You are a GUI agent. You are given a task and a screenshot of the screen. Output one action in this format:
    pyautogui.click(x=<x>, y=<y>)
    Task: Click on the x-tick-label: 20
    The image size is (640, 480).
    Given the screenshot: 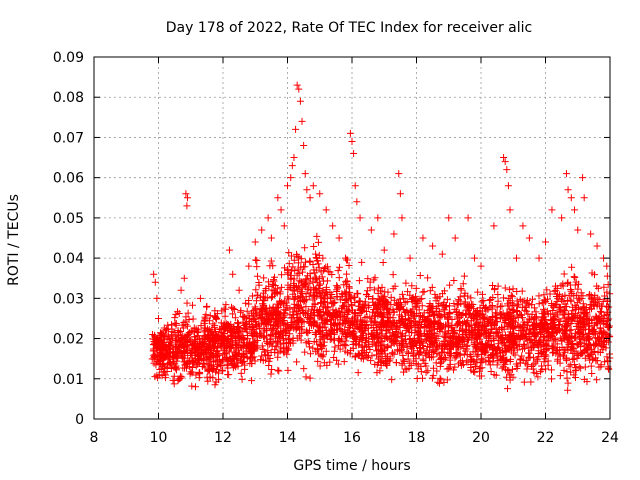 What is the action you would take?
    pyautogui.click(x=481, y=438)
    